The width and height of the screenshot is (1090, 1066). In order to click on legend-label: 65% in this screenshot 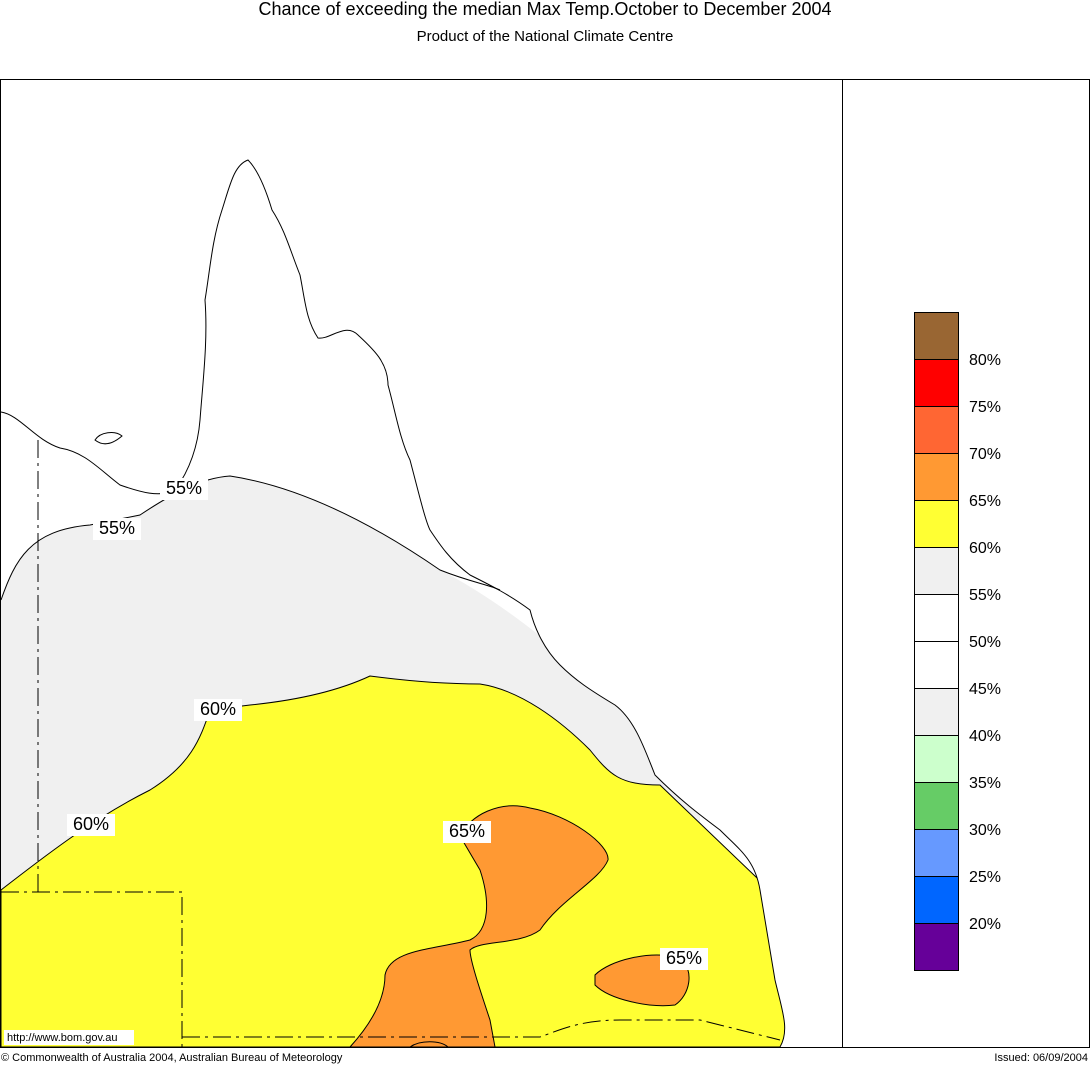, I will do `click(985, 501)`.